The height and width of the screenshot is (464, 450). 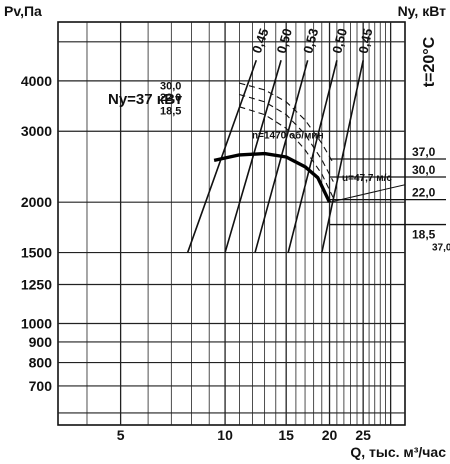 I want to click on power-curve-label: 30,0, so click(x=170, y=86).